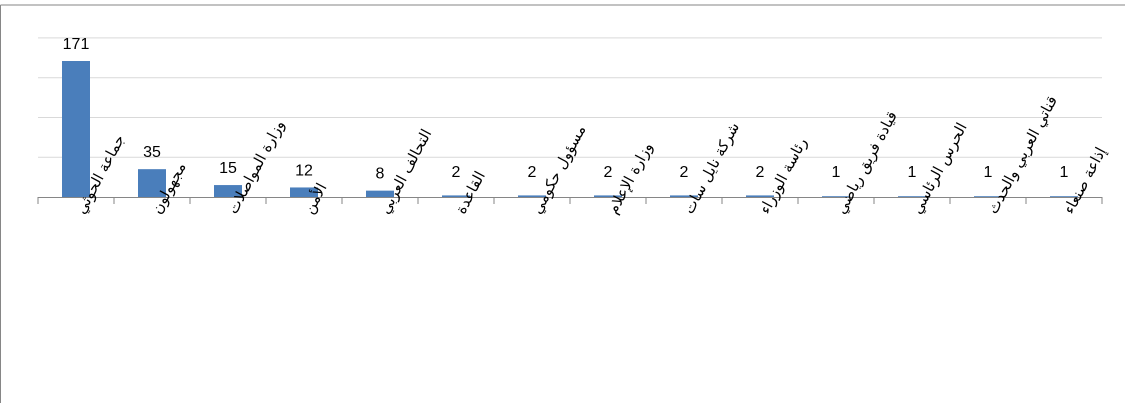 The height and width of the screenshot is (403, 1126). Describe the element at coordinates (559, 169) in the screenshot. I see `x-tick-label: مسؤول حكومي` at that location.